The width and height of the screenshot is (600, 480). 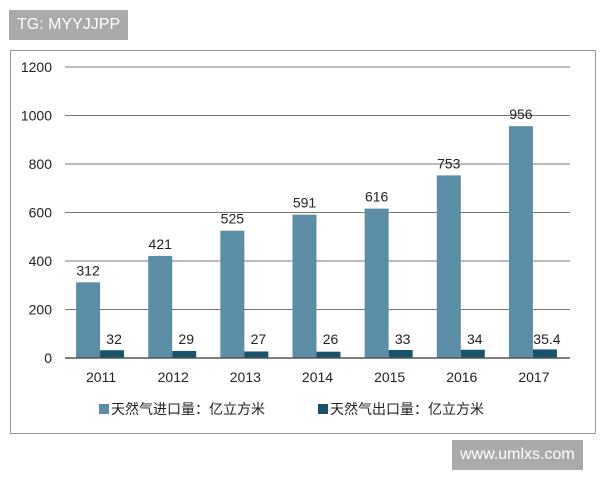 I want to click on y-tick-label: 800, so click(x=41, y=164).